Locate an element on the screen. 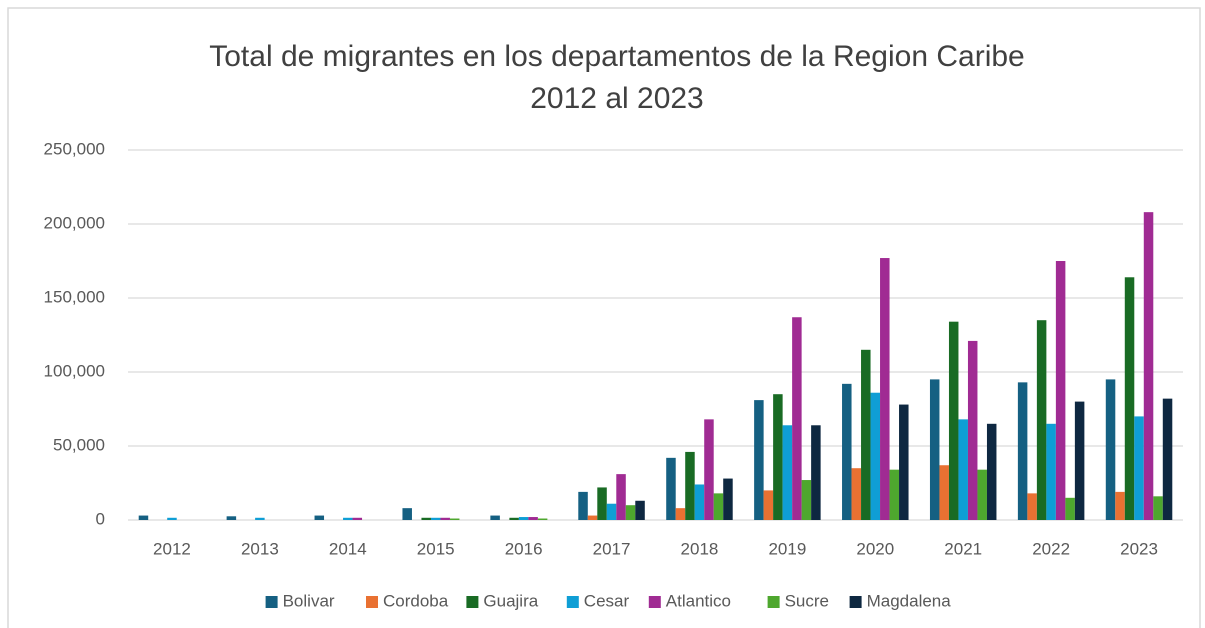  y-tick-label: 0 is located at coordinates (100, 518).